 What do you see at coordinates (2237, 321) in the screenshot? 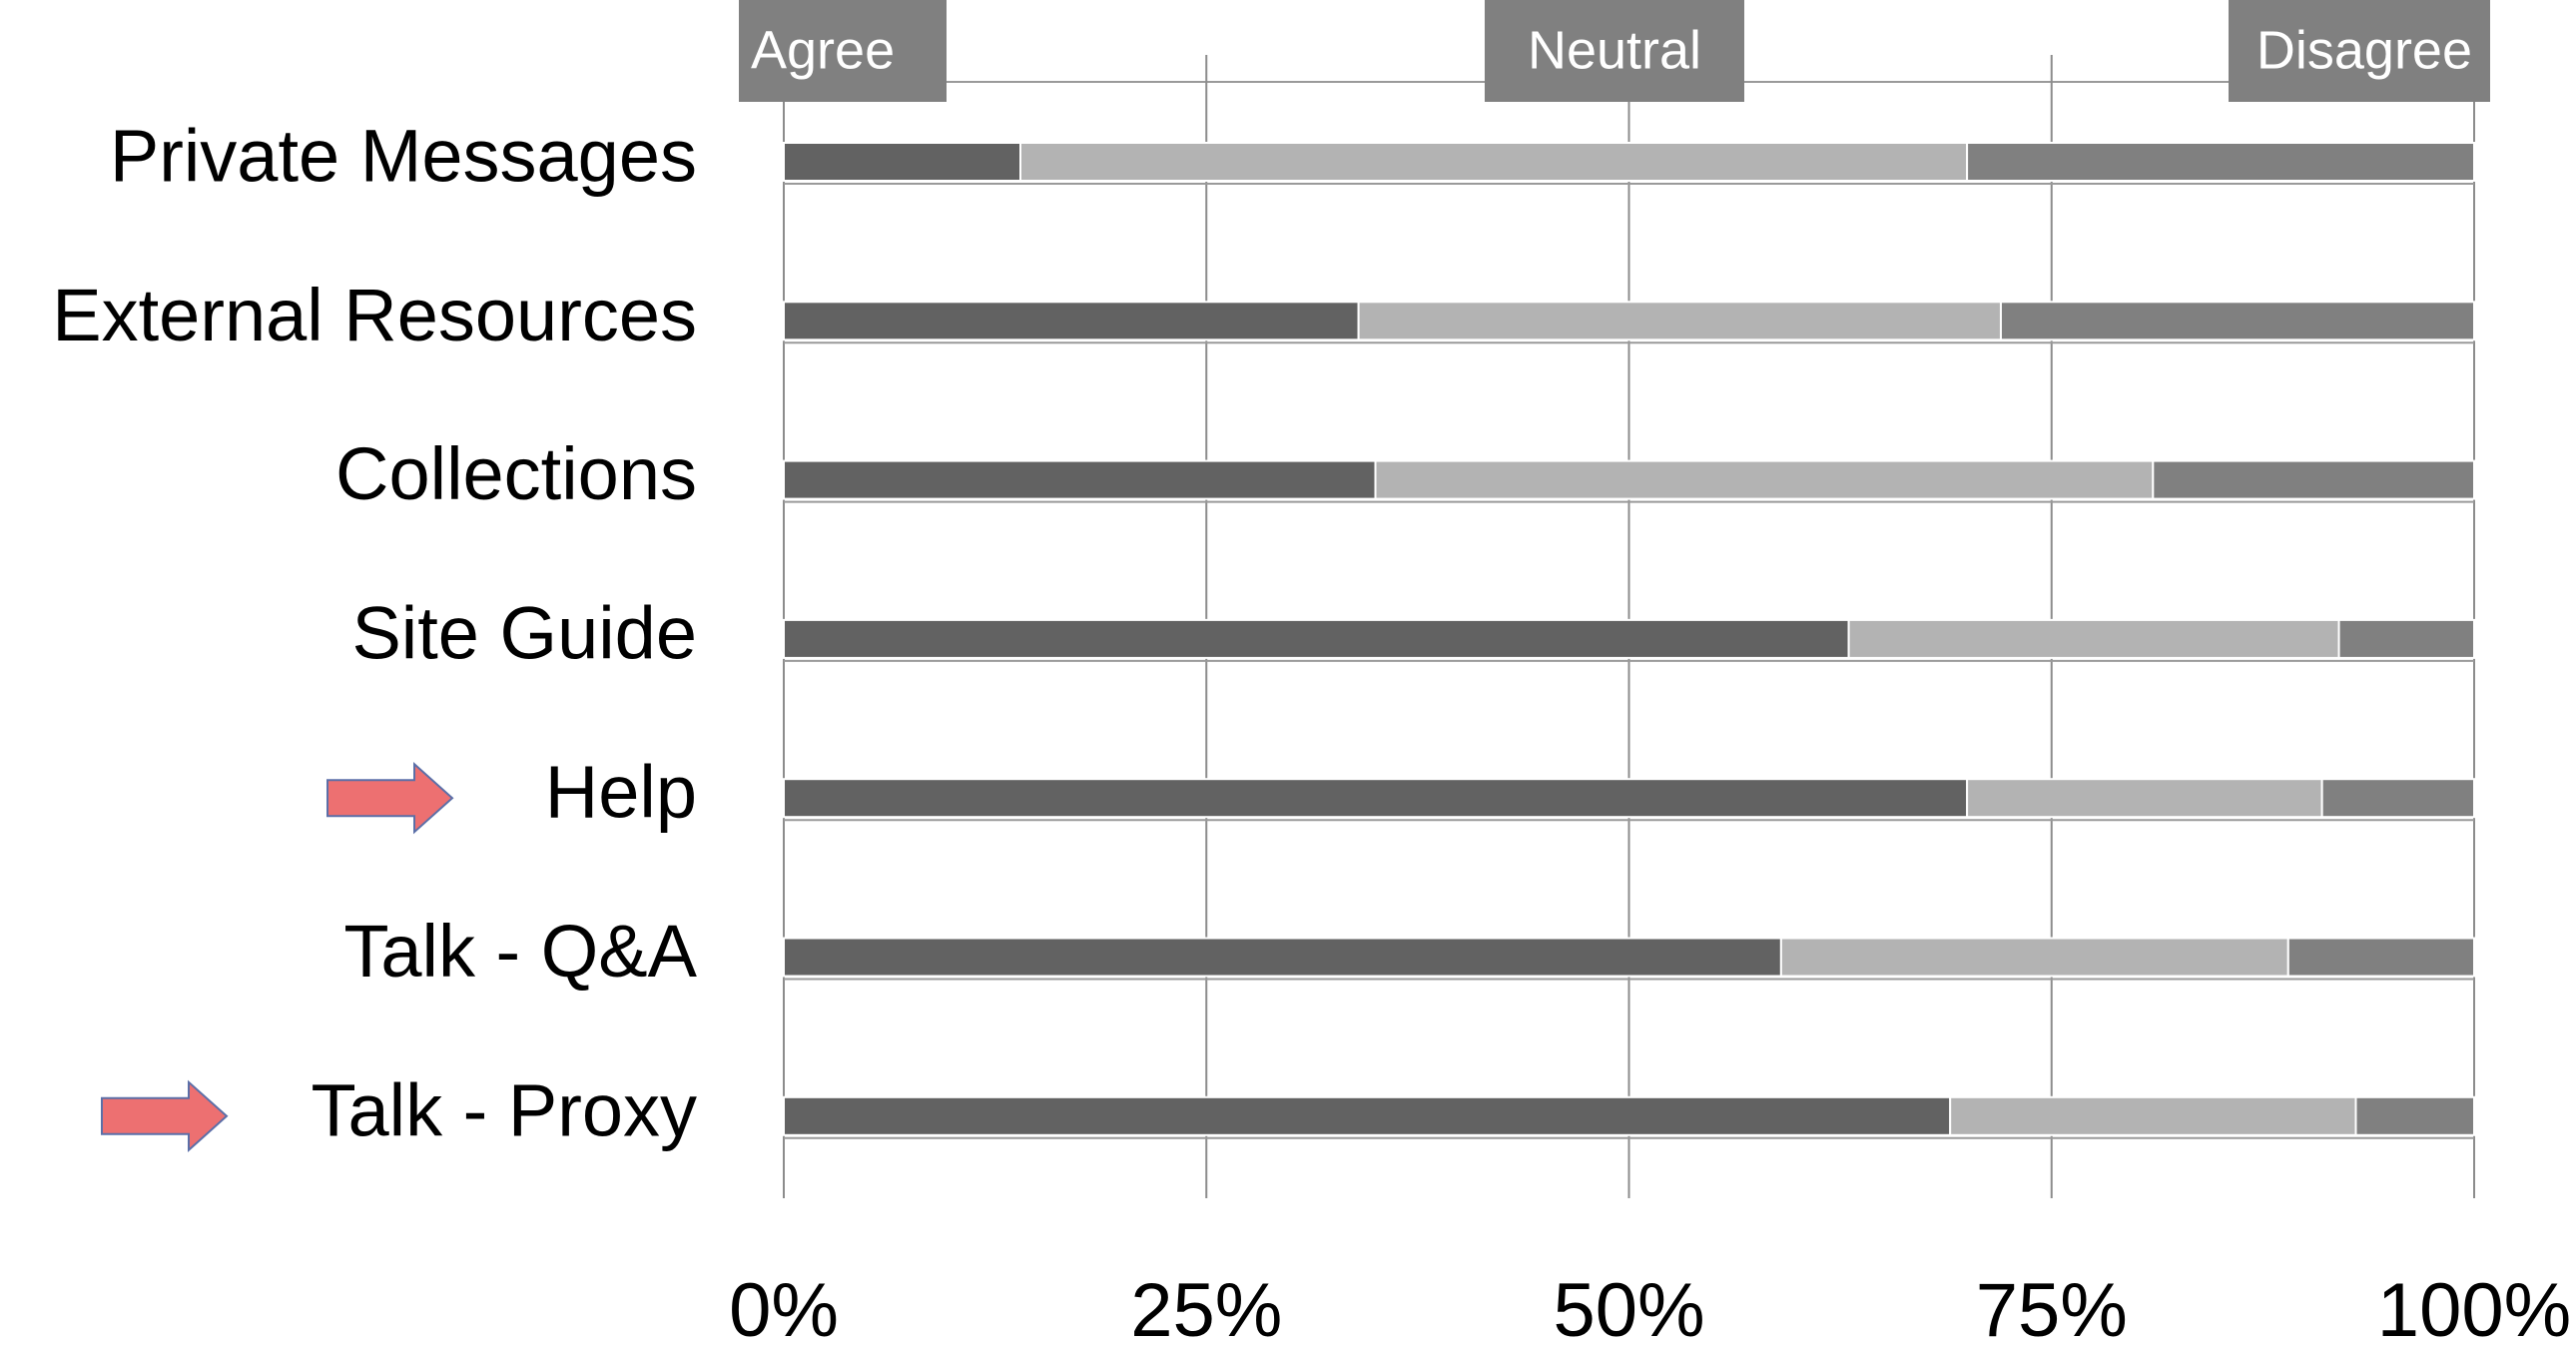
I see `bar-external-resources-disagree` at bounding box center [2237, 321].